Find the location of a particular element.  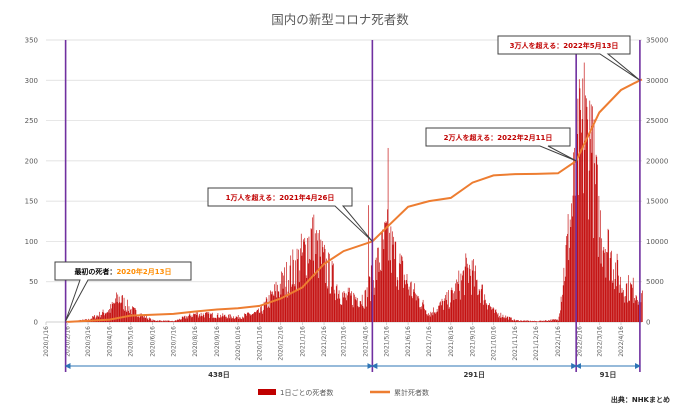

x-tick-label: 2021/10/16 is located at coordinates (494, 343).